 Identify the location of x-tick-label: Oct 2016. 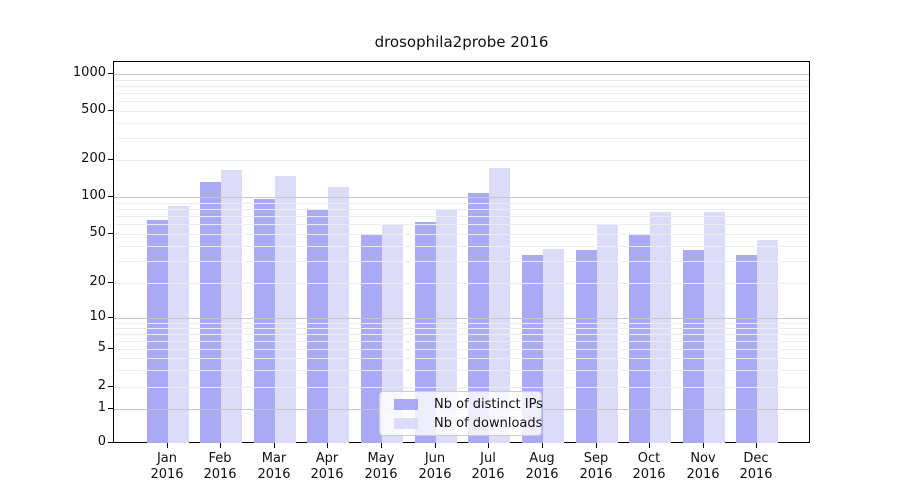
(649, 466).